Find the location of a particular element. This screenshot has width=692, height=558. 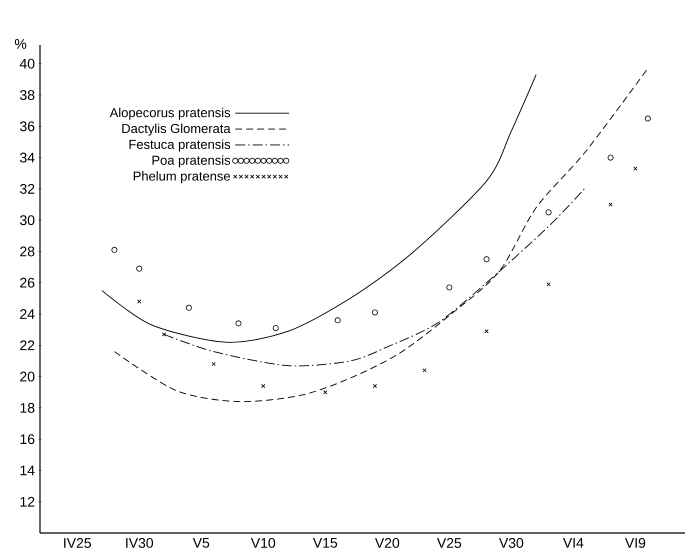

y-tick-label: 18 is located at coordinates (27, 407).